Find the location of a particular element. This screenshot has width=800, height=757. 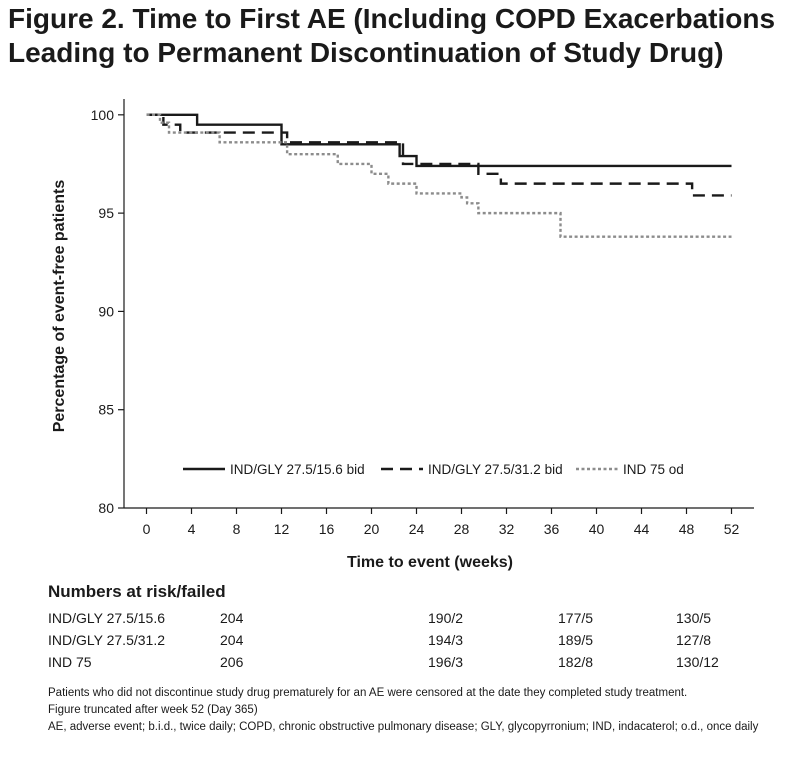

risk-row-label: IND/GLY 27.5/31.2 is located at coordinates (106, 640).